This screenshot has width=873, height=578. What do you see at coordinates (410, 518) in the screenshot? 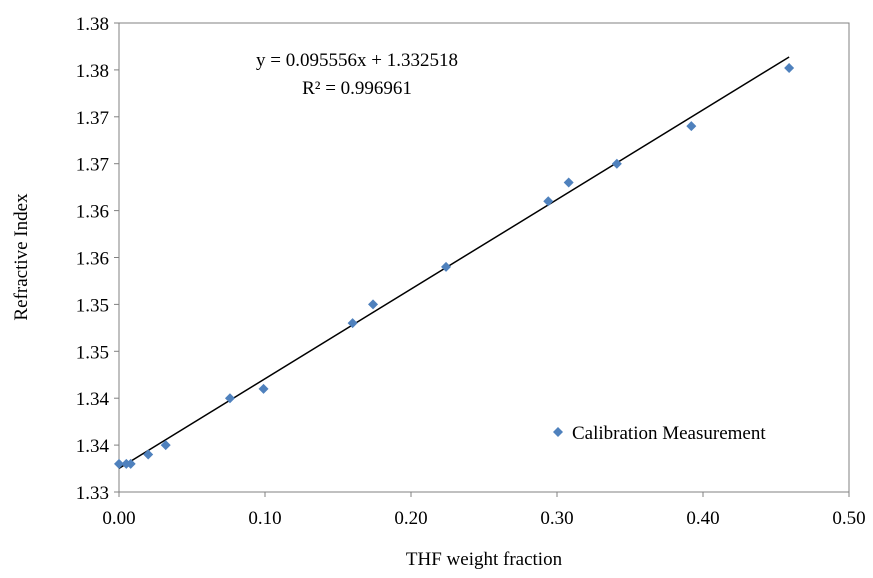
I see `x-tick-label: 0.20` at bounding box center [410, 518].